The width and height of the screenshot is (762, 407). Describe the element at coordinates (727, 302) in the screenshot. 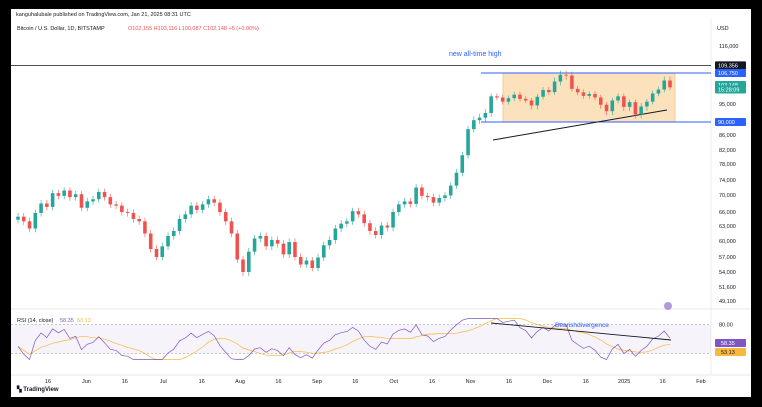

I see `y-tick-label: 49,100` at that location.